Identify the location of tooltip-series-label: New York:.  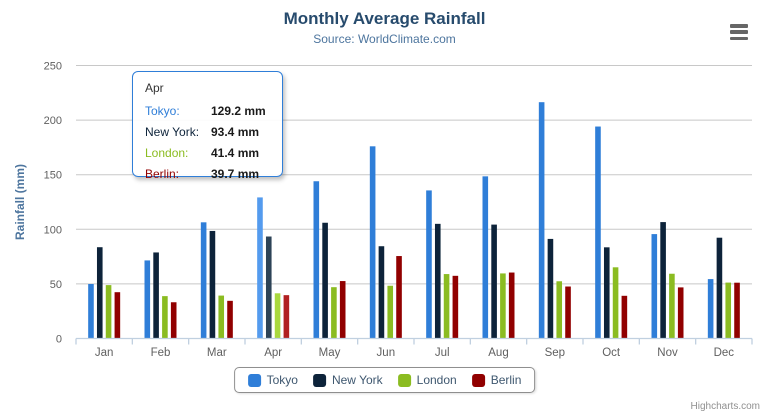
(172, 132).